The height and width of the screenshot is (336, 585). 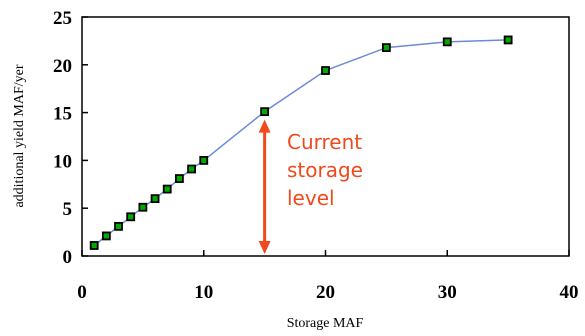 What do you see at coordinates (325, 170) in the screenshot?
I see `annotation-text-line: storage` at bounding box center [325, 170].